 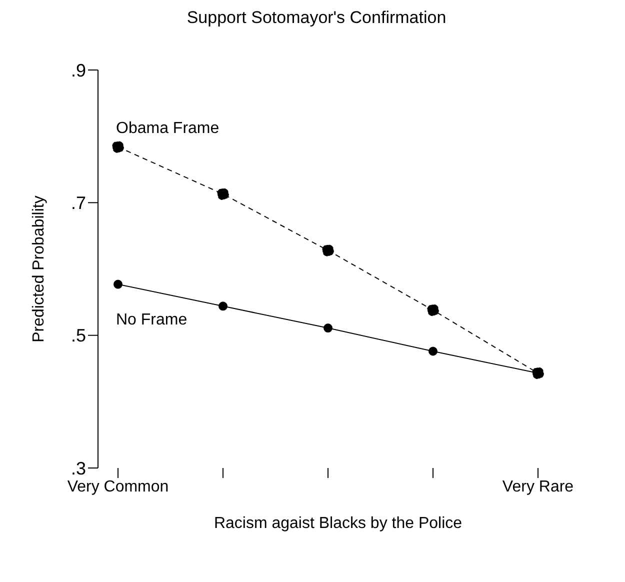 What do you see at coordinates (338, 523) in the screenshot?
I see `x-axis-title: Racism agaist Blacks by the Police` at bounding box center [338, 523].